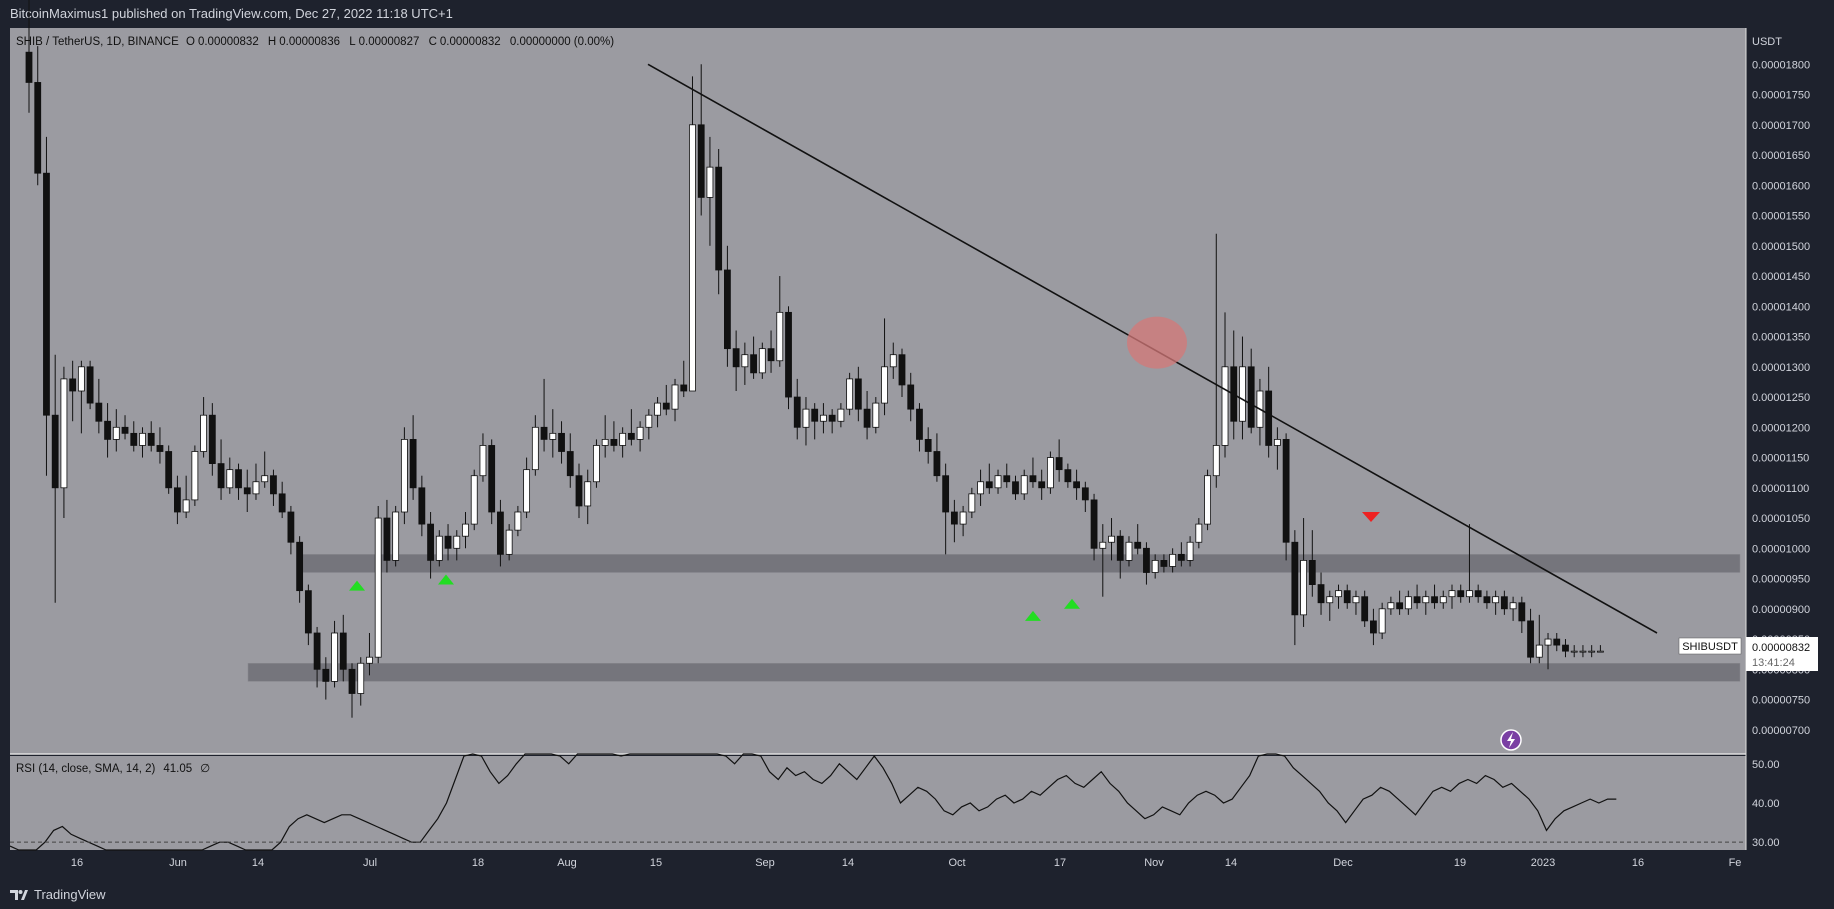  What do you see at coordinates (58, 894) in the screenshot?
I see `tradingview-brand: TradingView` at bounding box center [58, 894].